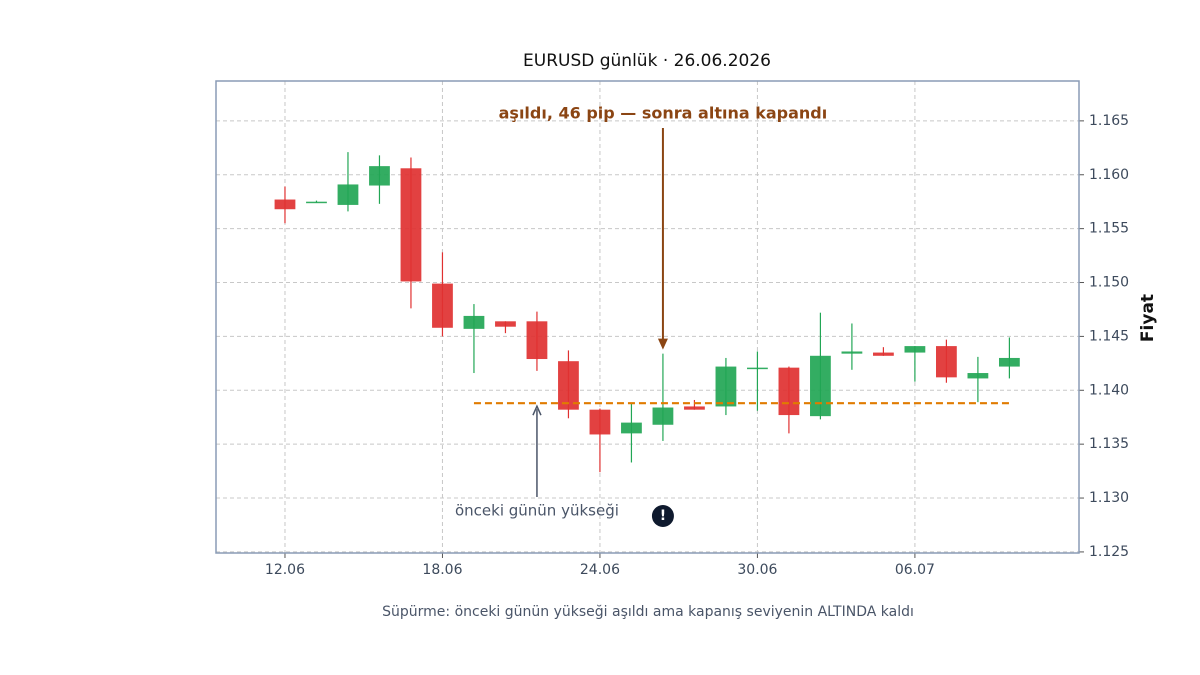  I want to click on y-tick-label: 1.145, so click(1109, 336).